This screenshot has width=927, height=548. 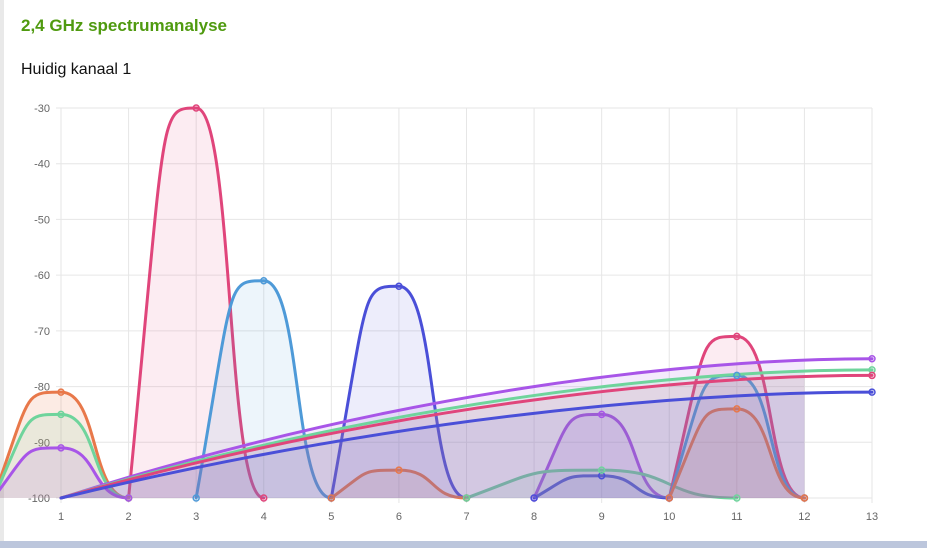 I want to click on bottom-band, so click(x=463, y=544).